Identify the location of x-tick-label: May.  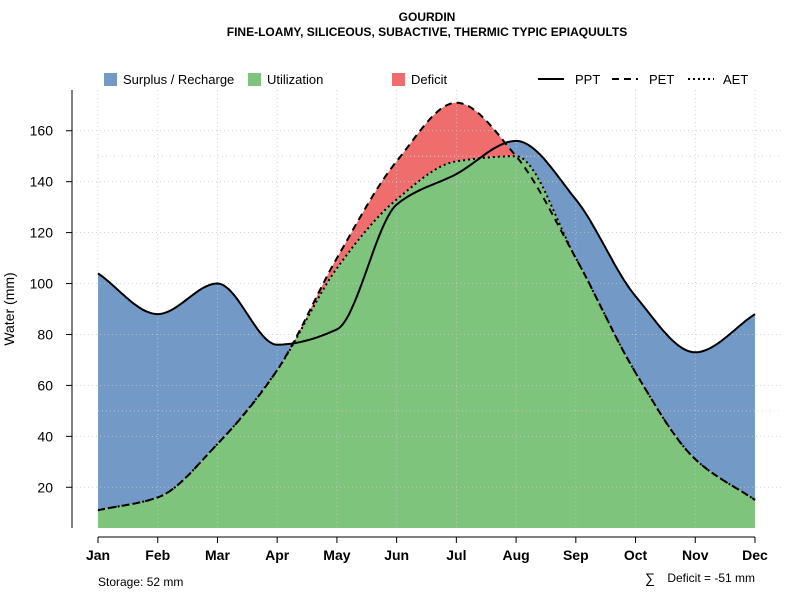
(336, 555).